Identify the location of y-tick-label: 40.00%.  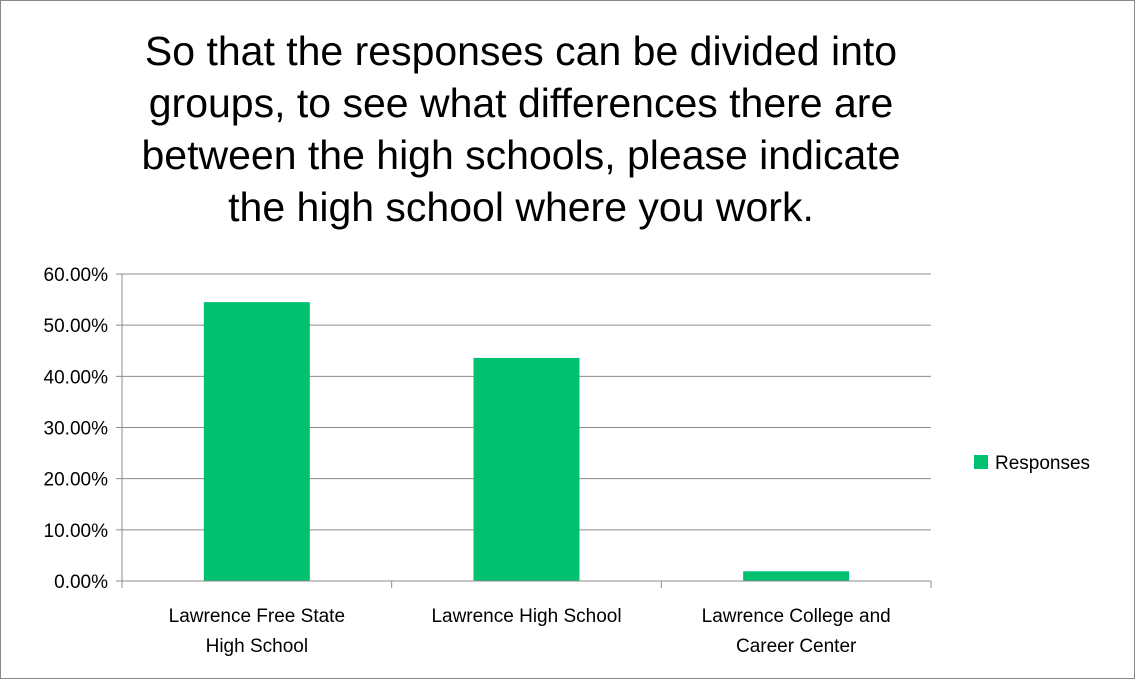
(76, 377).